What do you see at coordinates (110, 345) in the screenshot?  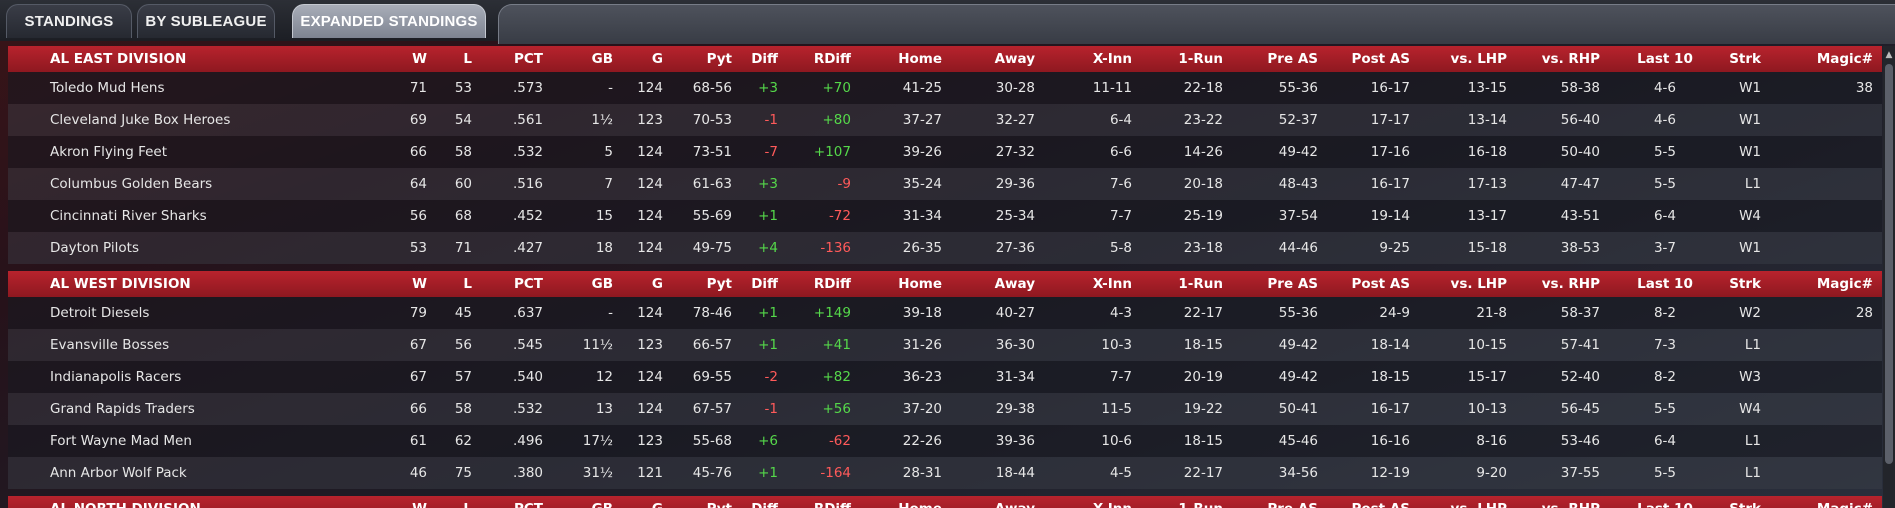 I see `team-name: Evansville Bosses` at bounding box center [110, 345].